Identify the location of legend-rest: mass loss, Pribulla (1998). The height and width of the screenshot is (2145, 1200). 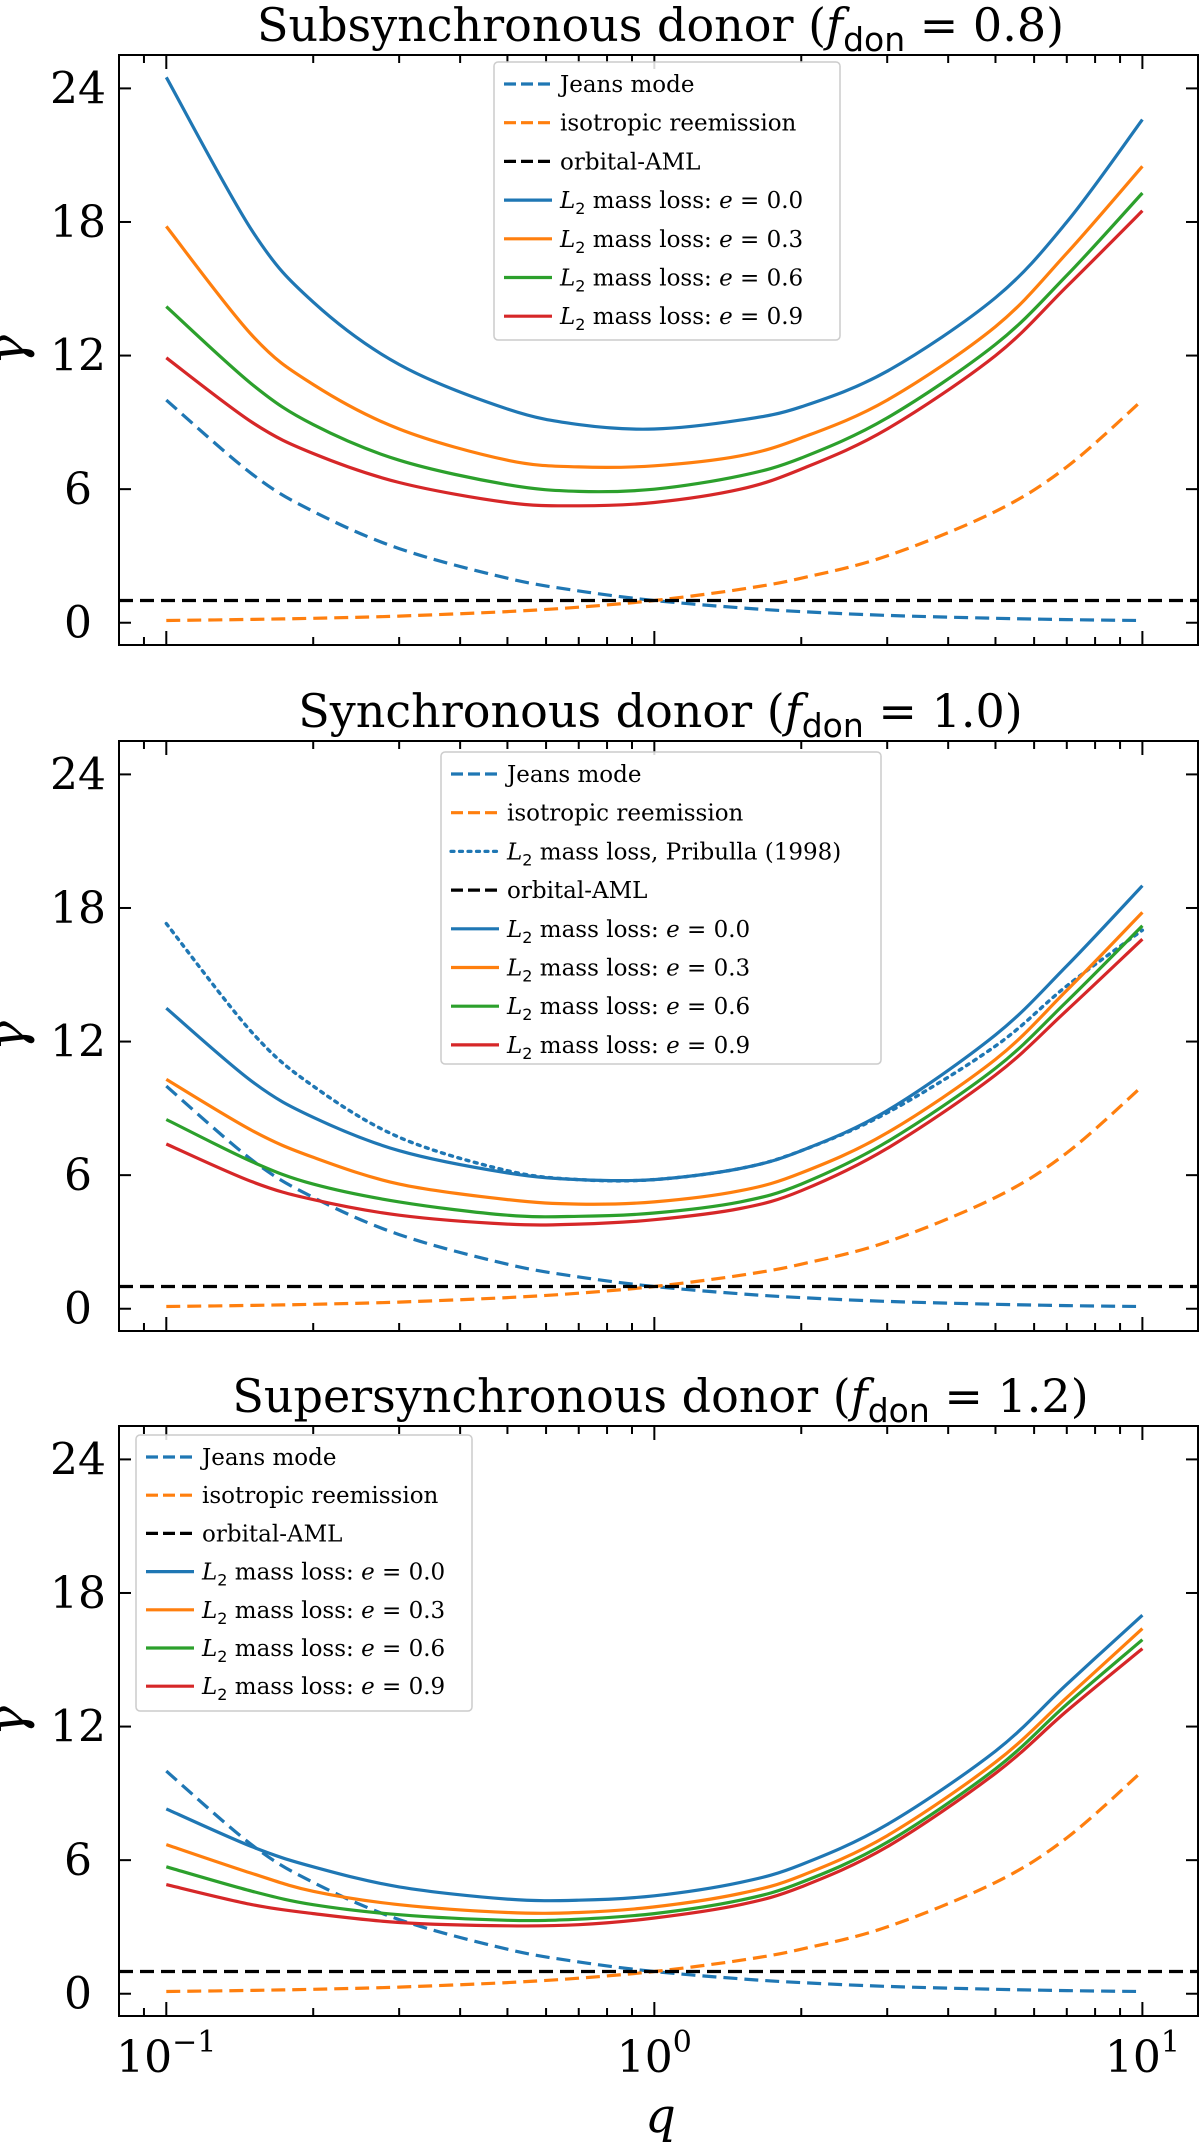
(686, 852).